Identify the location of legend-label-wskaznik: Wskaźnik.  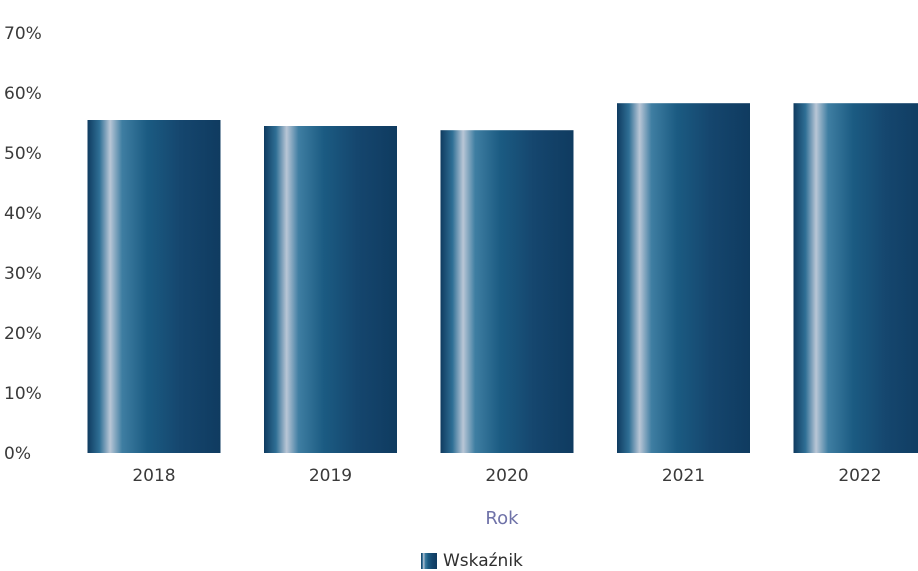
(483, 561).